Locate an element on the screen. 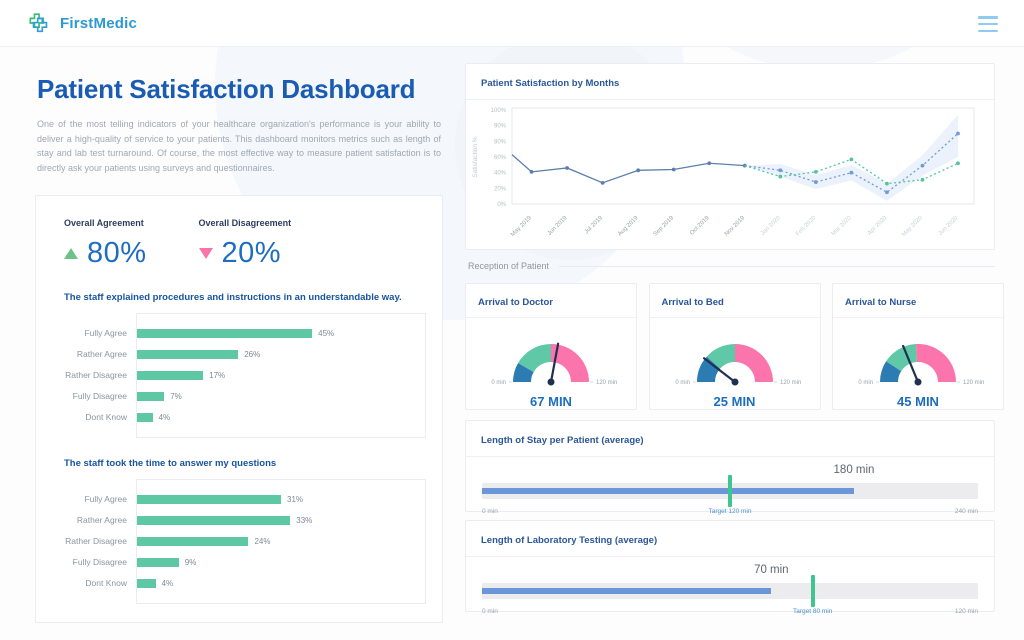 Image resolution: width=1024 pixels, height=640 pixels. survey-plot-area: 45% 26% 17% 7% 4% is located at coordinates (281, 376).